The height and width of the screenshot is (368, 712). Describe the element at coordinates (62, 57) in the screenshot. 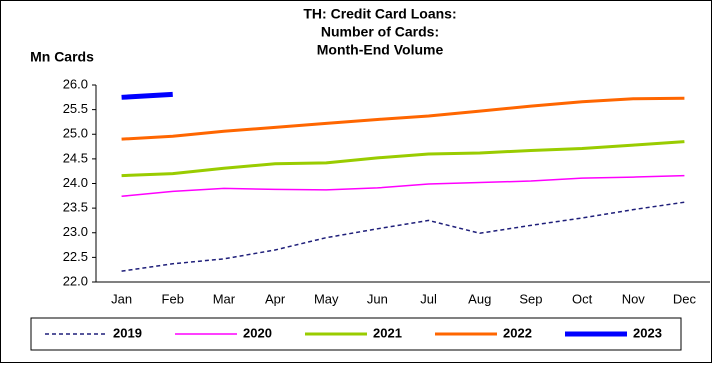

I see `y-axis-label: Mn Cards` at that location.